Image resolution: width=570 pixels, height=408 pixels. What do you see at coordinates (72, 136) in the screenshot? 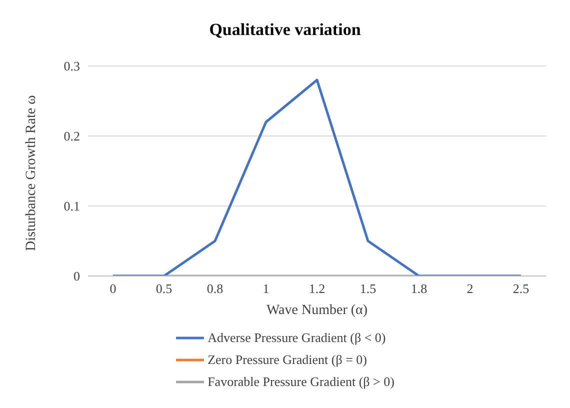
I see `y-tick-label: 0.2` at bounding box center [72, 136].